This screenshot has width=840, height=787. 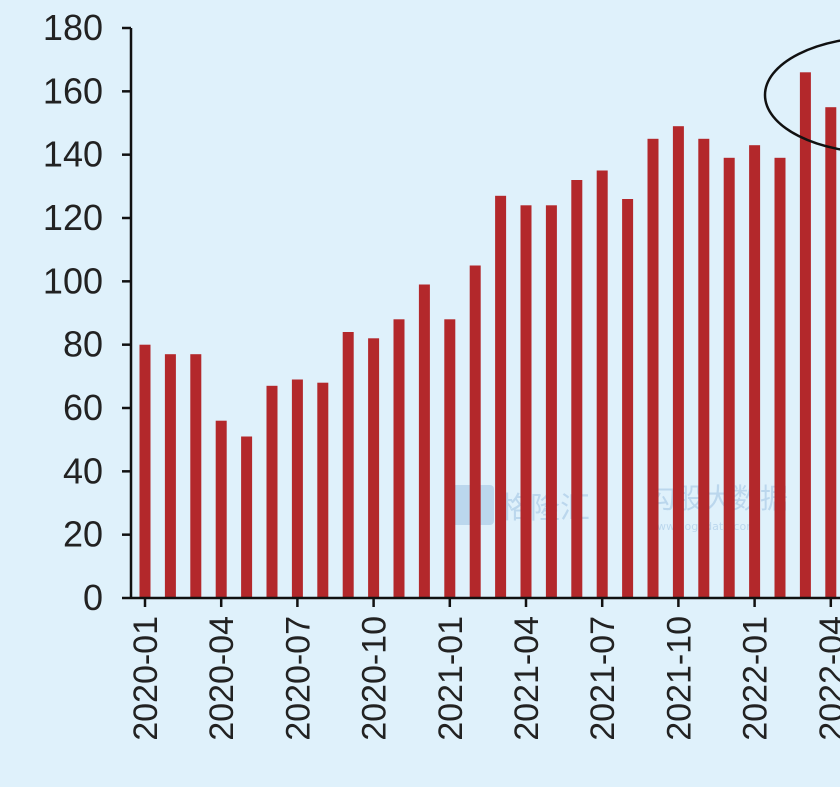 I want to click on y-tick-label: 120, so click(x=73, y=217).